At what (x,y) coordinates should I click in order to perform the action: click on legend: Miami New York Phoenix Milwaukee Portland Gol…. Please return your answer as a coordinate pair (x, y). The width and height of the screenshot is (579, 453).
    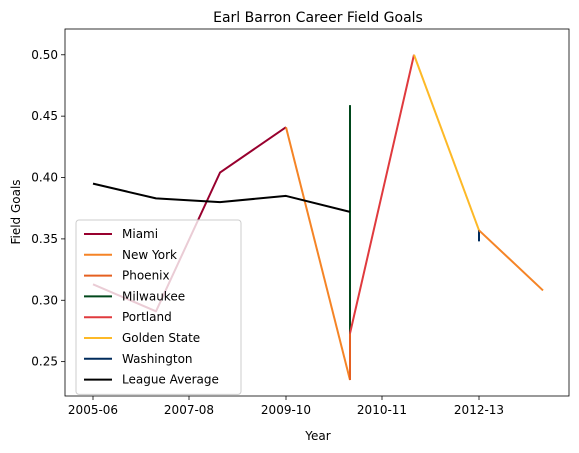
    Looking at the image, I should click on (158, 307).